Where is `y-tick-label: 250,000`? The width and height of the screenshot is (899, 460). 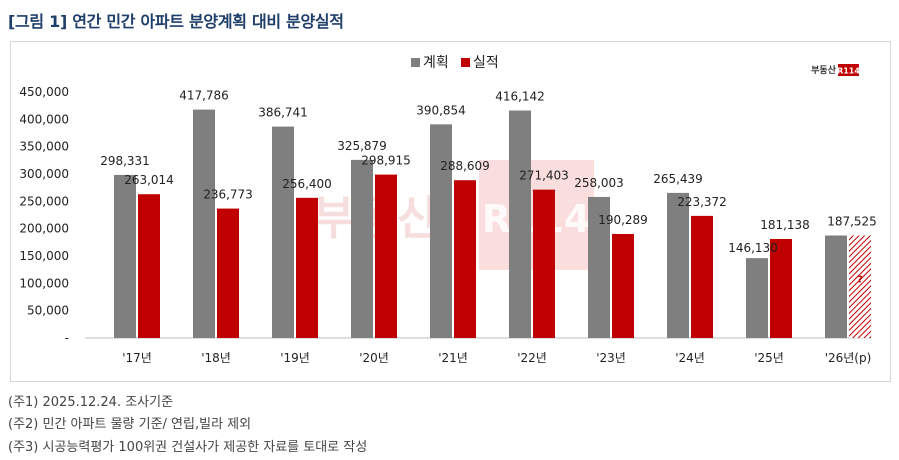 y-tick-label: 250,000 is located at coordinates (44, 201).